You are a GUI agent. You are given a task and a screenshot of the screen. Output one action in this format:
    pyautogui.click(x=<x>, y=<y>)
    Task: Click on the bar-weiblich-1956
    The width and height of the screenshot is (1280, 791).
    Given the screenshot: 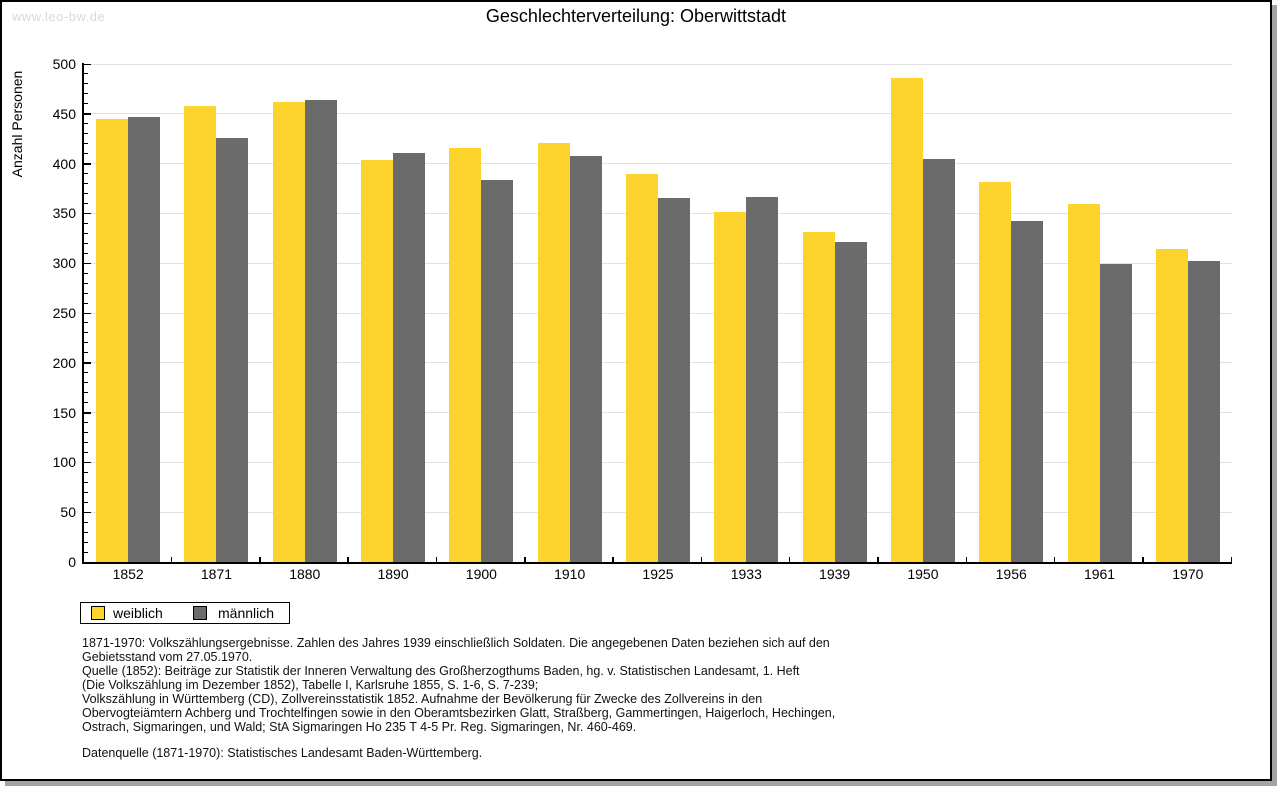 What is the action you would take?
    pyautogui.click(x=995, y=371)
    